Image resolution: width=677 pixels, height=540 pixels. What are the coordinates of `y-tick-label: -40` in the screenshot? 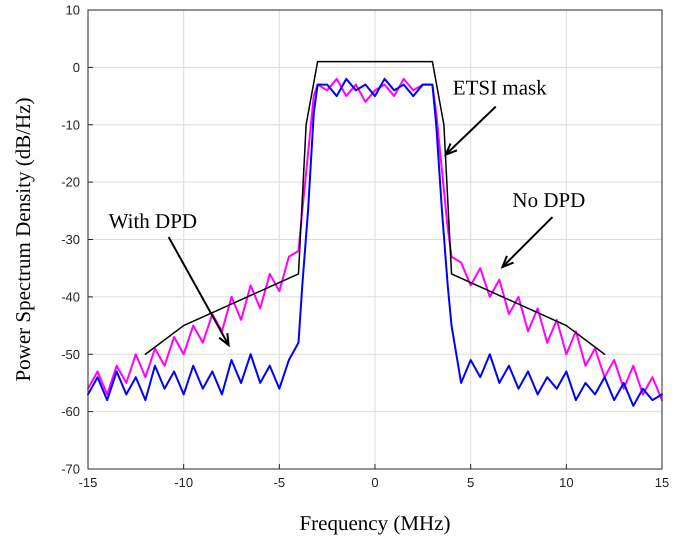 It's located at (70, 296).